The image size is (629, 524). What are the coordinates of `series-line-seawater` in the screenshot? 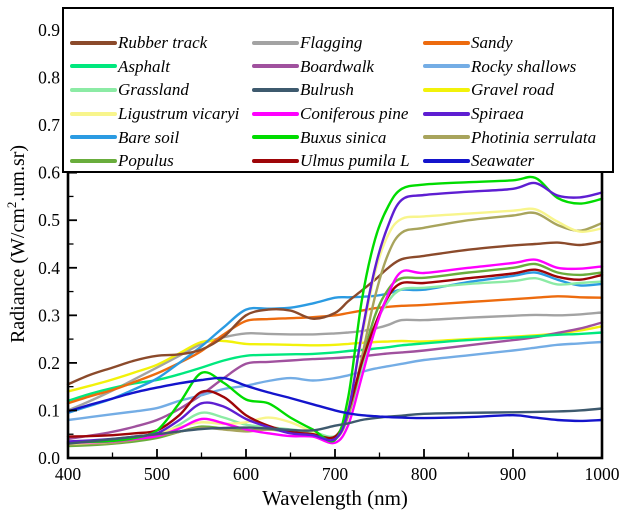 It's located at (335, 399).